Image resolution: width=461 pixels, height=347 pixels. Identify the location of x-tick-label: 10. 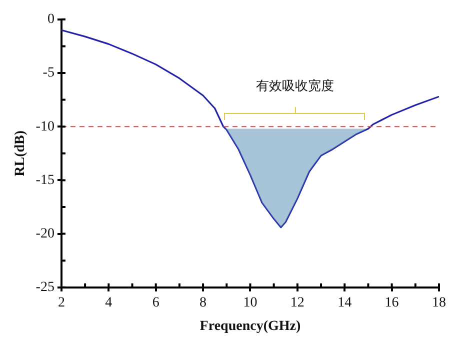
(250, 302).